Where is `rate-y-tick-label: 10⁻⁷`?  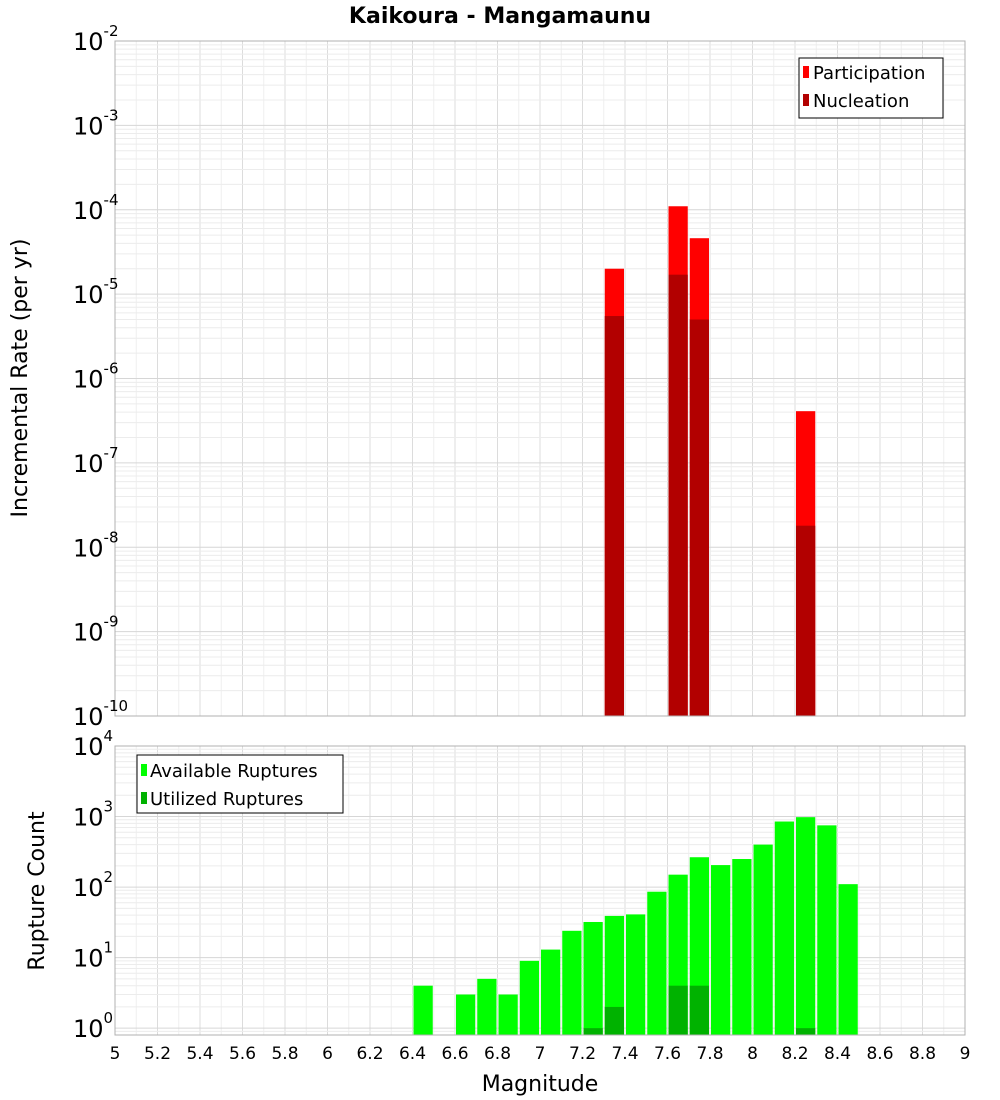
rate-y-tick-label: 10⁻⁷ is located at coordinates (96, 461).